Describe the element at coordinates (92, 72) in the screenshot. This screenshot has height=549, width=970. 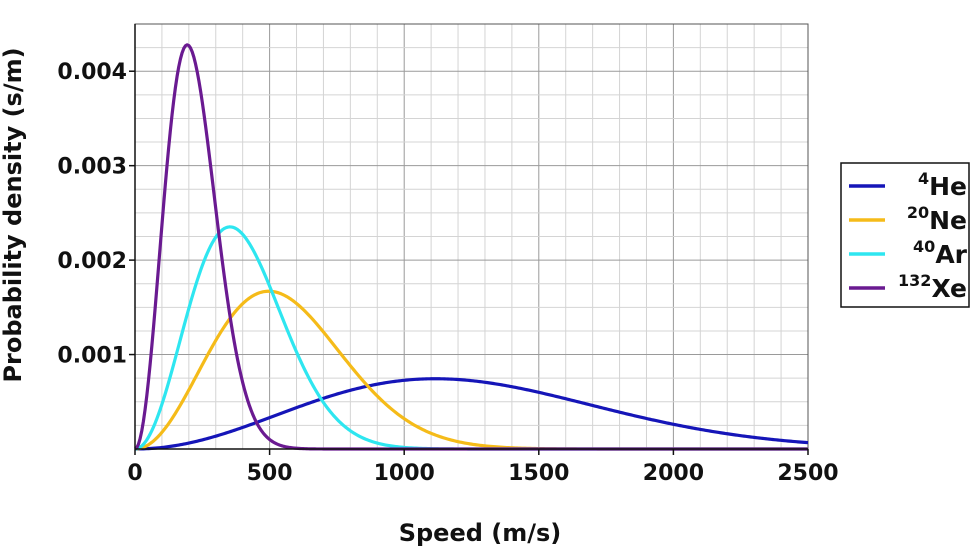
I see `y-tick-label: 0.004` at that location.